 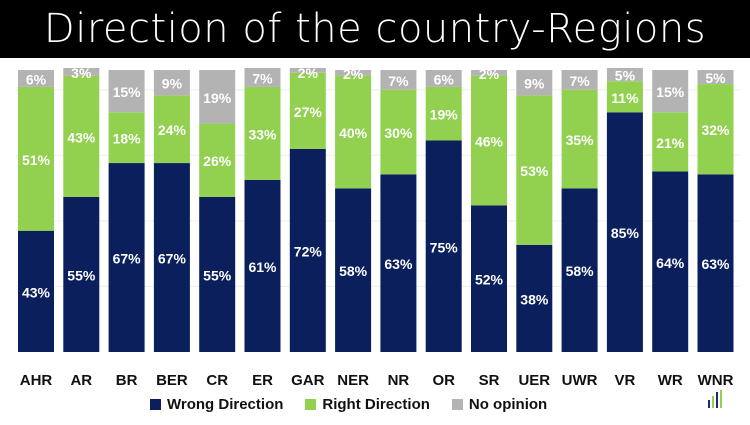 What do you see at coordinates (217, 380) in the screenshot?
I see `x-tick-label: CR` at bounding box center [217, 380].